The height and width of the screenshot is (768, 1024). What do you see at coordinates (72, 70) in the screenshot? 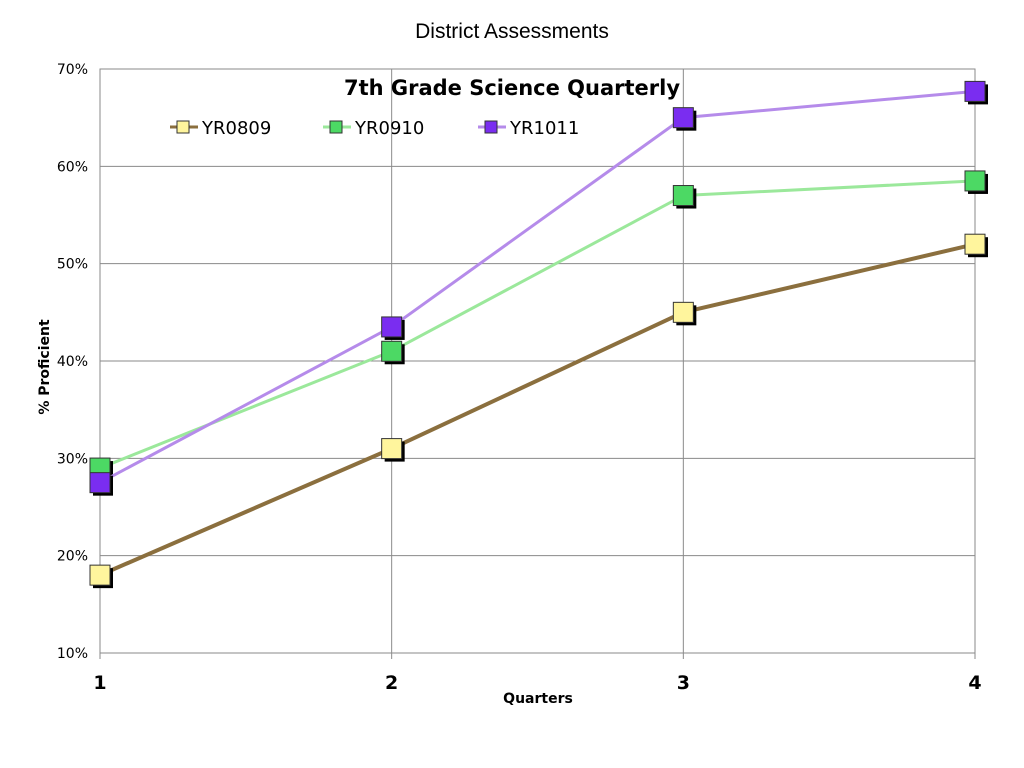
I see `y-tick-label: 70%` at bounding box center [72, 70].